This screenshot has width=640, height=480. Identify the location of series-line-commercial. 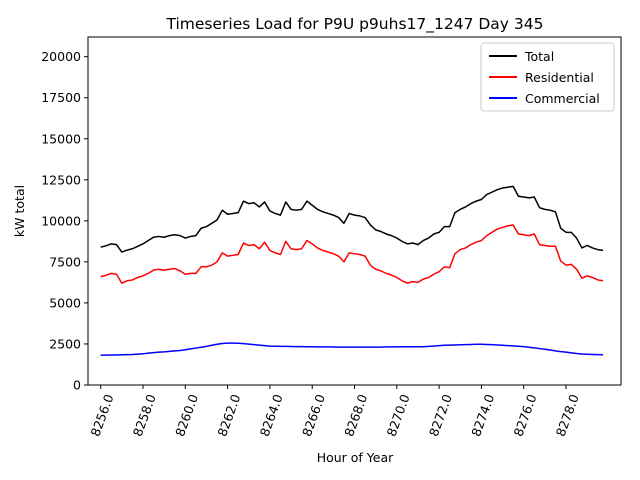
(352, 349).